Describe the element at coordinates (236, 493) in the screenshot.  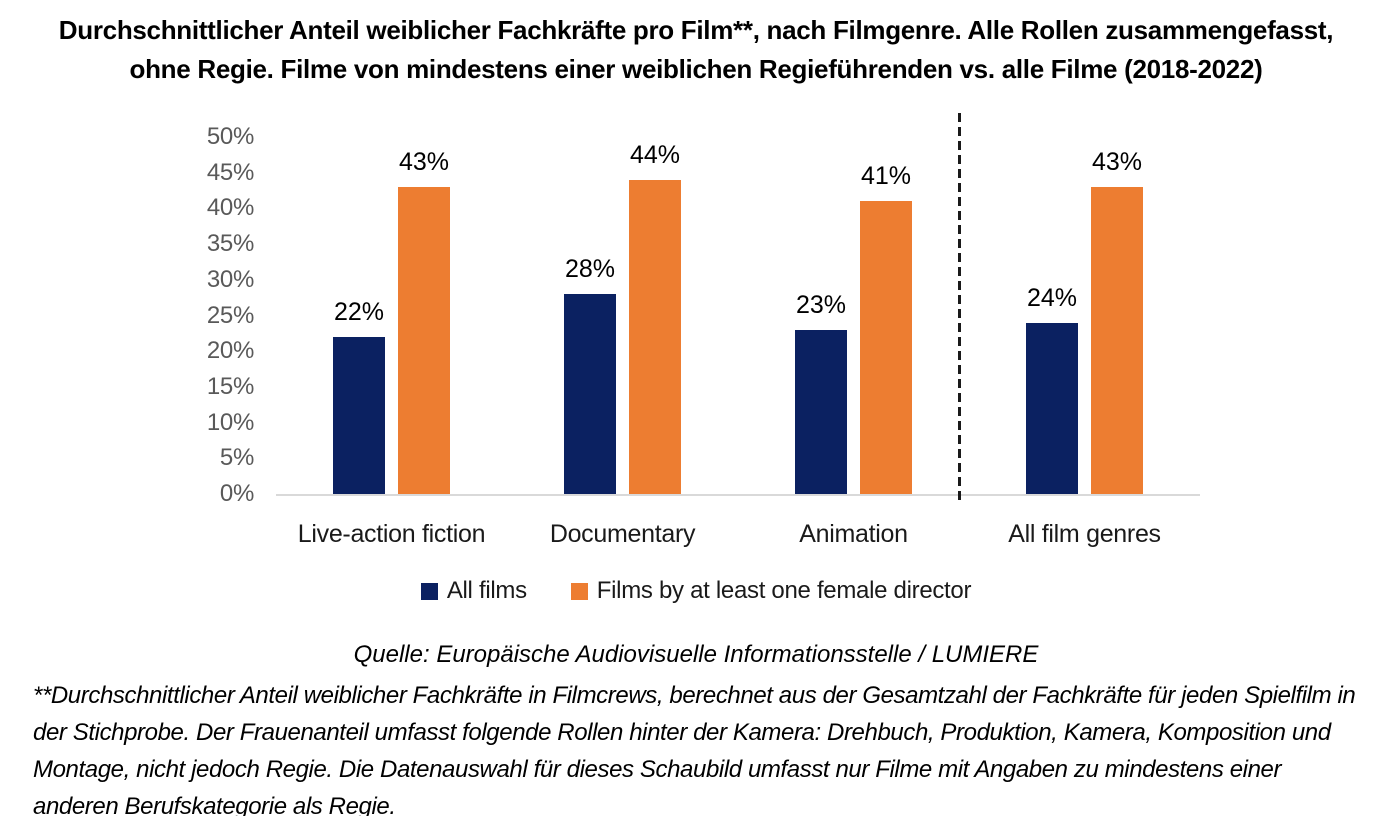
I see `y-axis-tick-label: 0%` at that location.